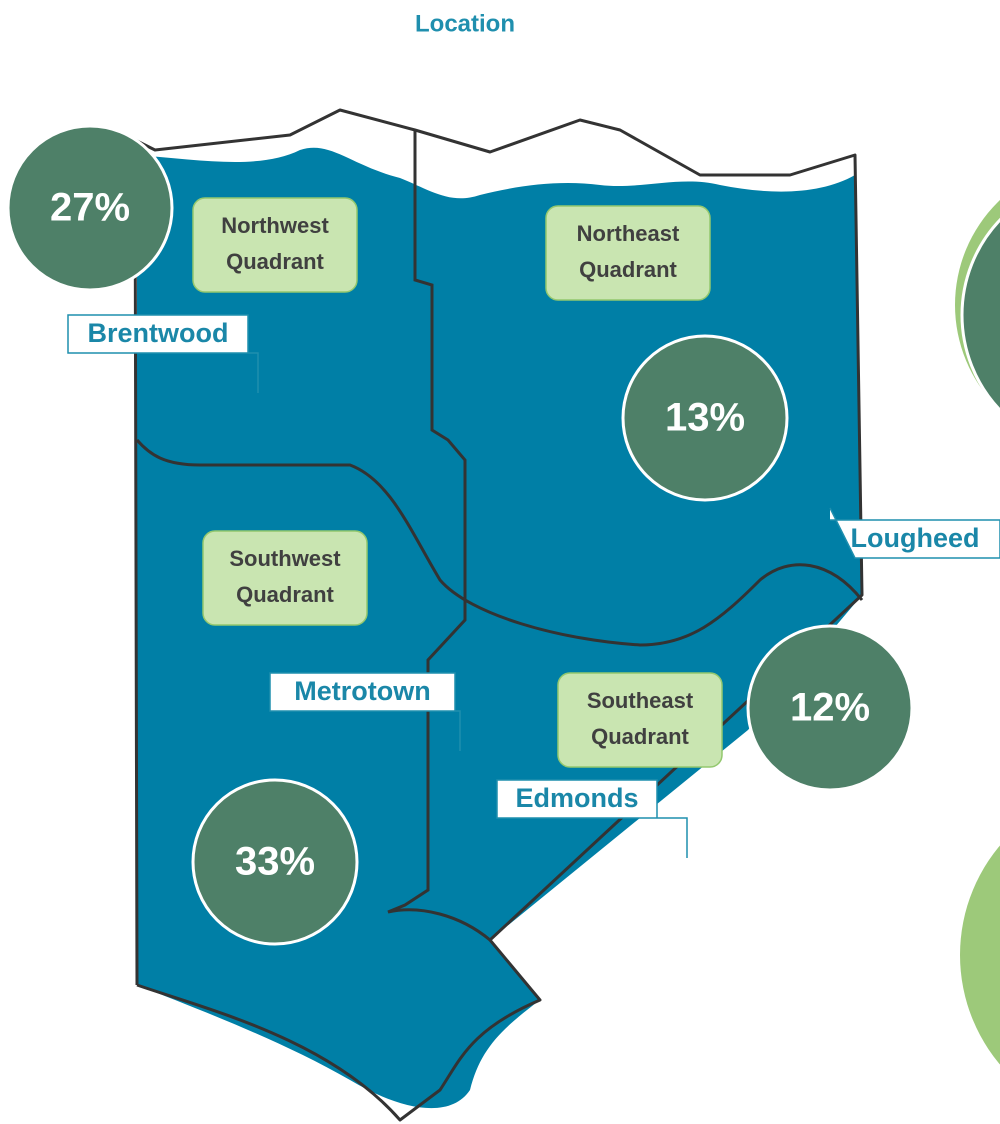 This screenshot has height=1124, width=1000. What do you see at coordinates (980, 955) in the screenshot?
I see `deco-circle-green` at bounding box center [980, 955].